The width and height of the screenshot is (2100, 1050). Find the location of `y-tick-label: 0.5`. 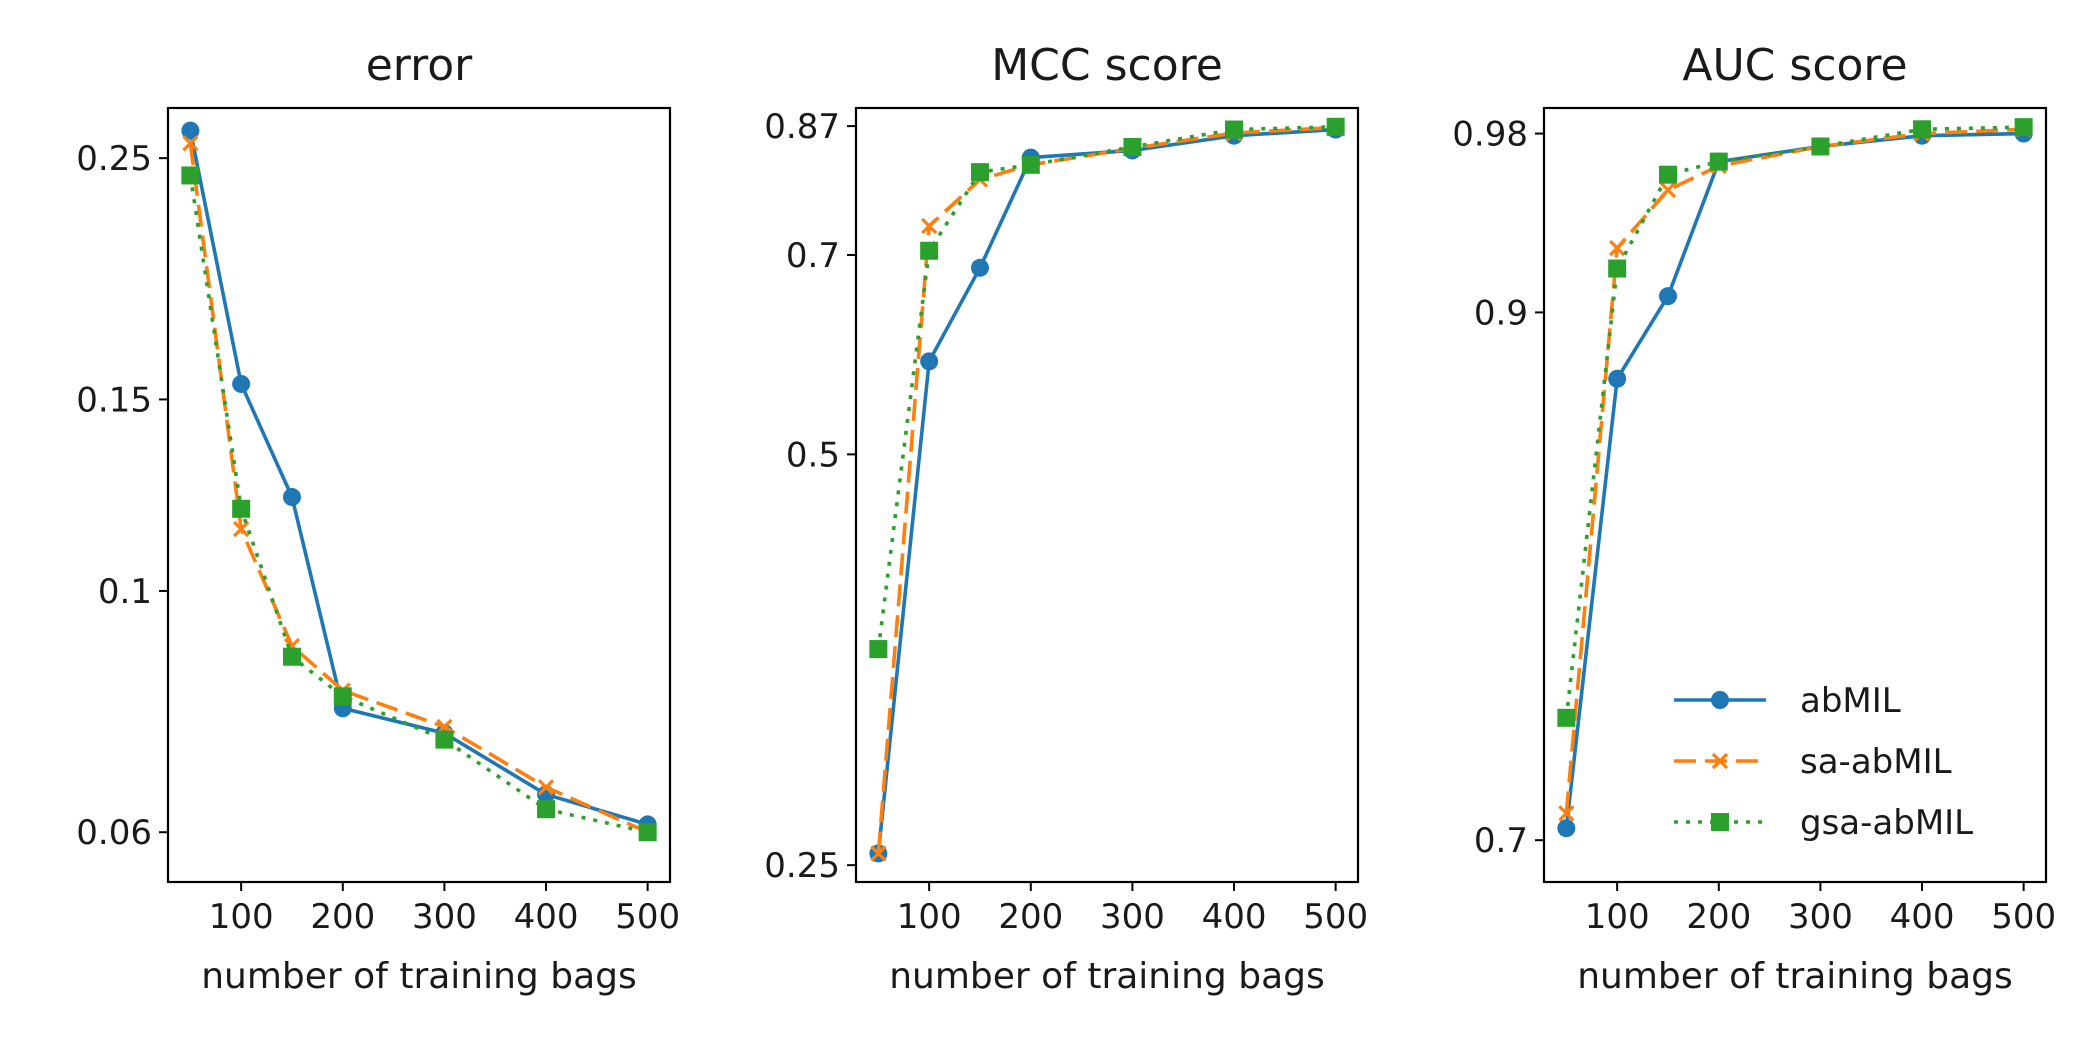

y-tick-label: 0.5 is located at coordinates (813, 455).